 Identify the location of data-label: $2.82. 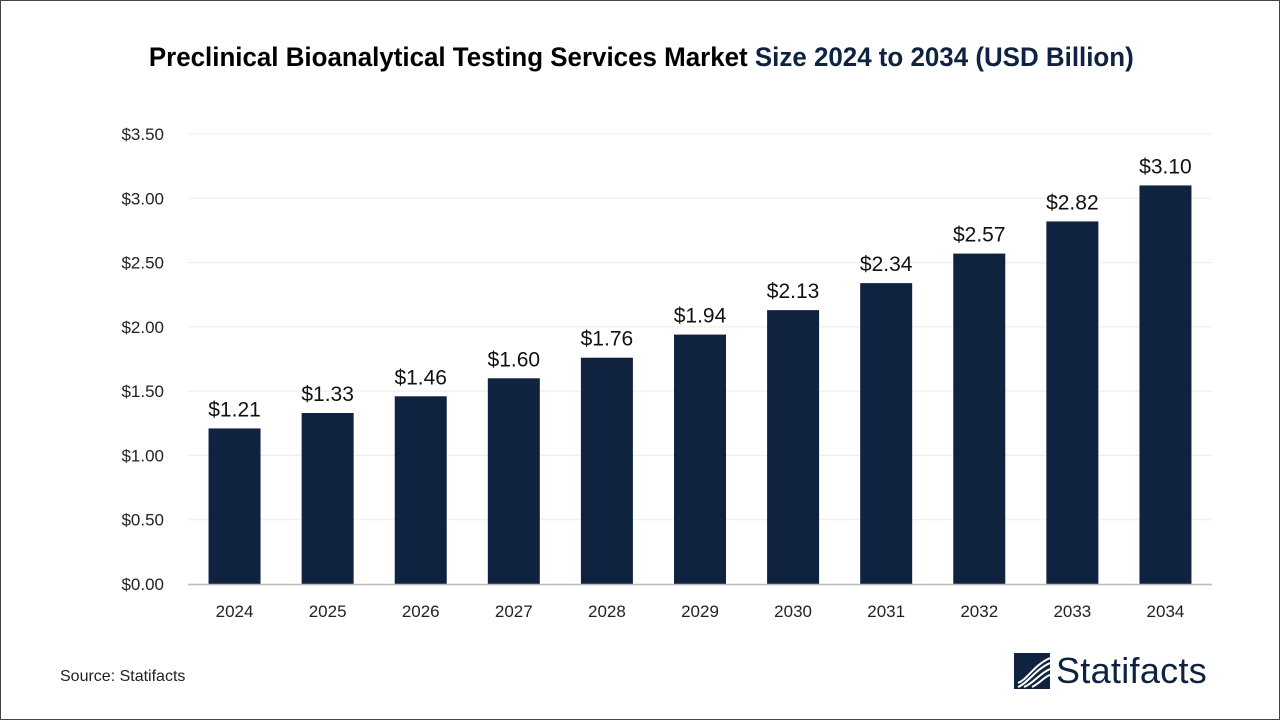
(1072, 202).